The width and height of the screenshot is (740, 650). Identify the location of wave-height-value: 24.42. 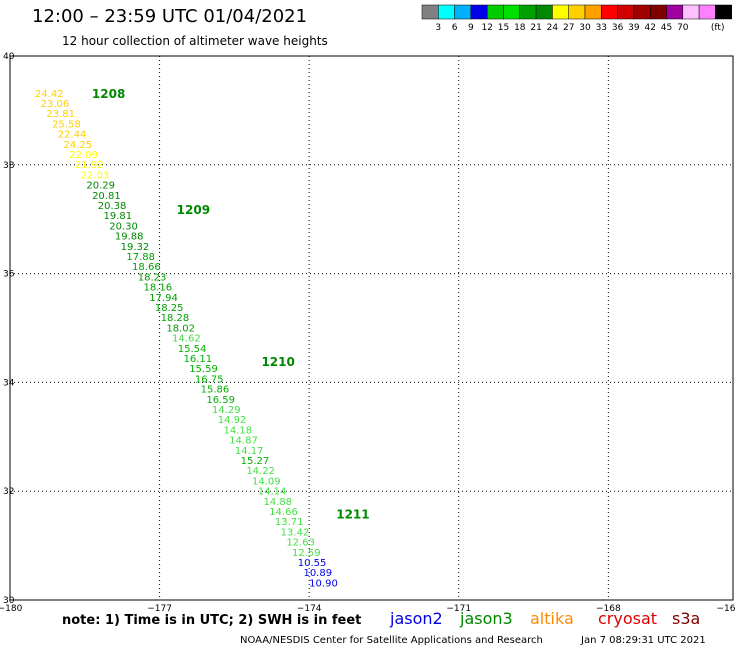
(49, 94).